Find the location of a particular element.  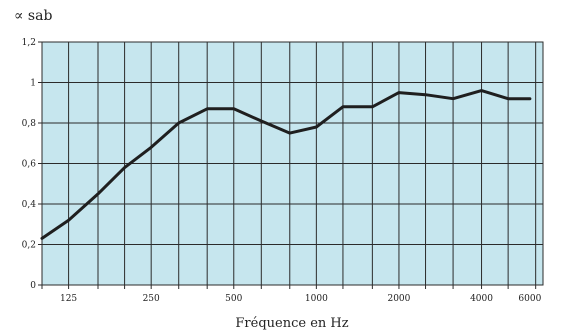

x-tick-label: 4000 is located at coordinates (481, 299).